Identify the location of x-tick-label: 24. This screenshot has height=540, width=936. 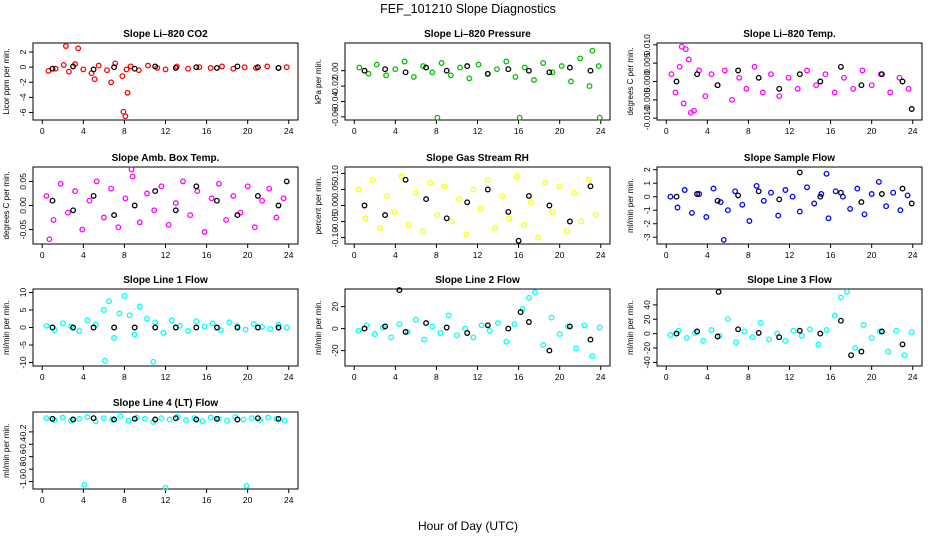
(913, 377).